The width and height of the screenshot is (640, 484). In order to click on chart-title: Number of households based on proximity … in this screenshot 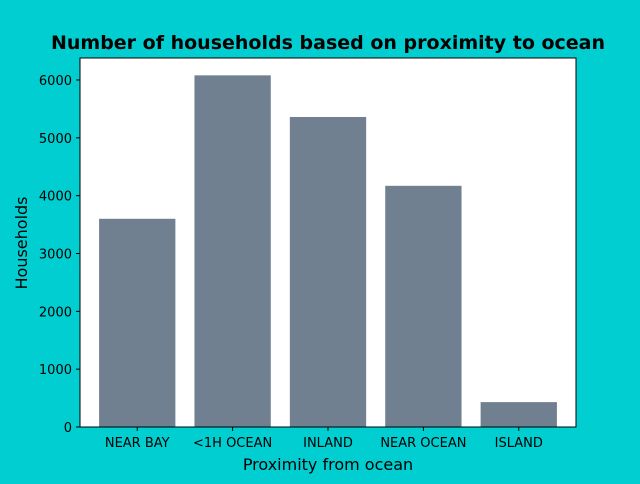, I will do `click(328, 43)`.